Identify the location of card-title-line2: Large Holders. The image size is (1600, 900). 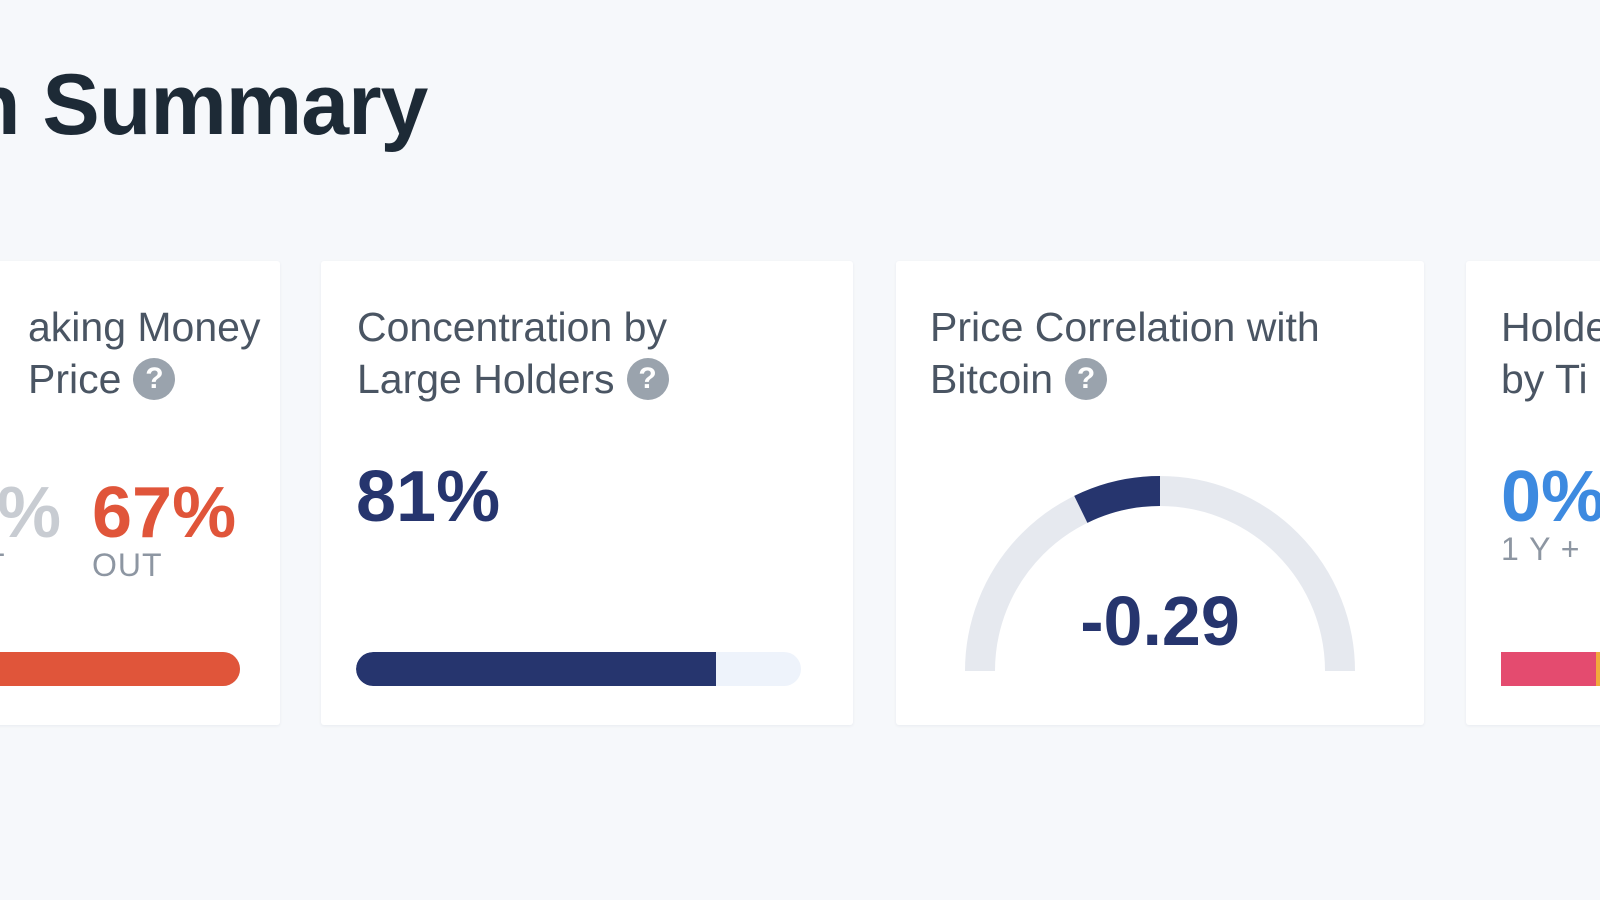
(486, 379).